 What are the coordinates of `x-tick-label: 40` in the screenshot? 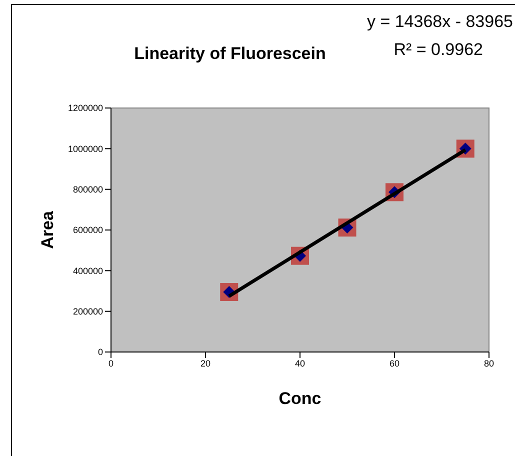 It's located at (300, 363).